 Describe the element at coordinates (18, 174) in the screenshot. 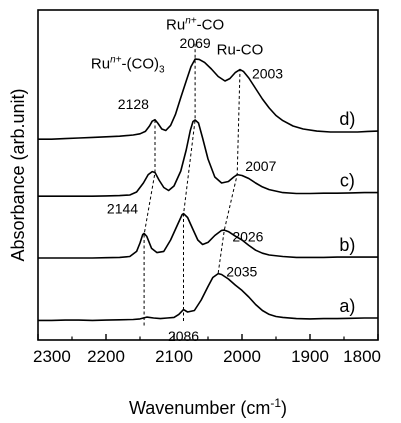

I see `y-axis-label: Absorbance (arb.unit)` at that location.